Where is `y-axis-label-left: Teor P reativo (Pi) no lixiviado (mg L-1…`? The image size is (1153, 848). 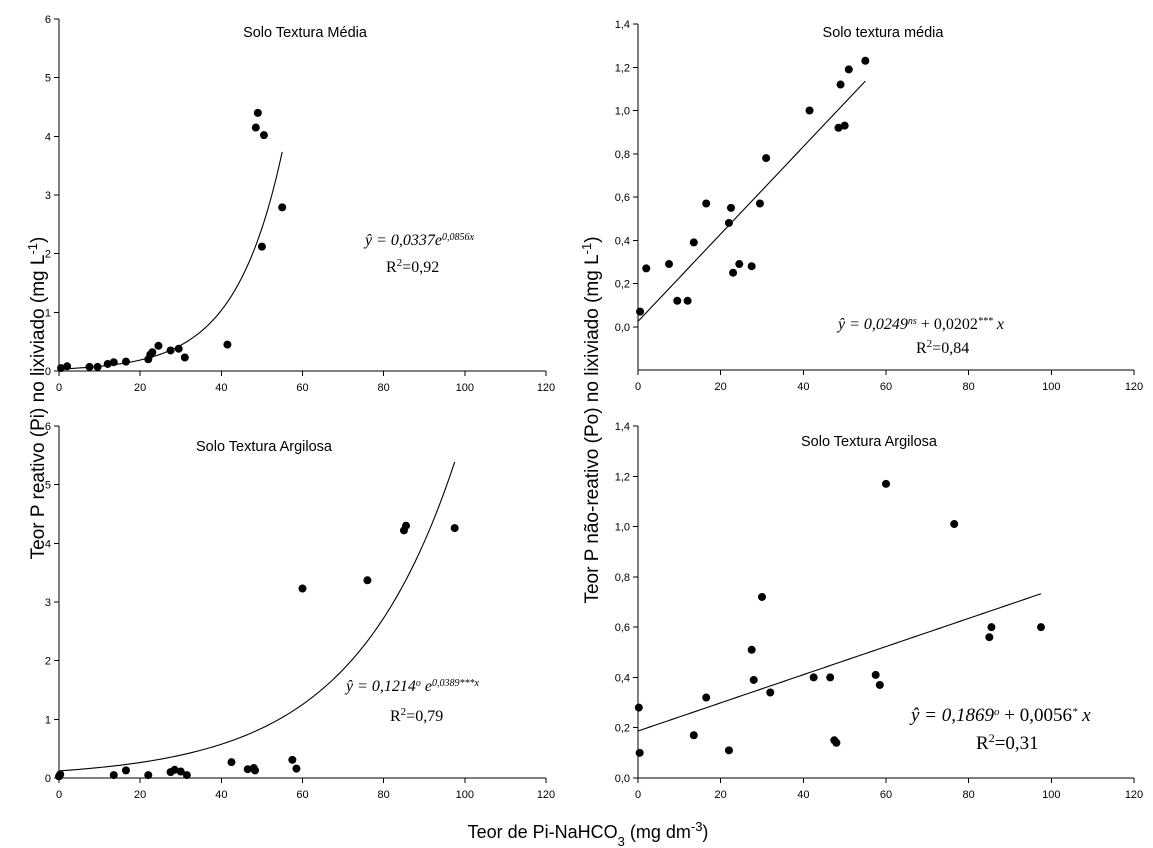
y-axis-label-left: Teor P reativo (Pi) no lixiviado (mg L-1… is located at coordinates (37, 398).